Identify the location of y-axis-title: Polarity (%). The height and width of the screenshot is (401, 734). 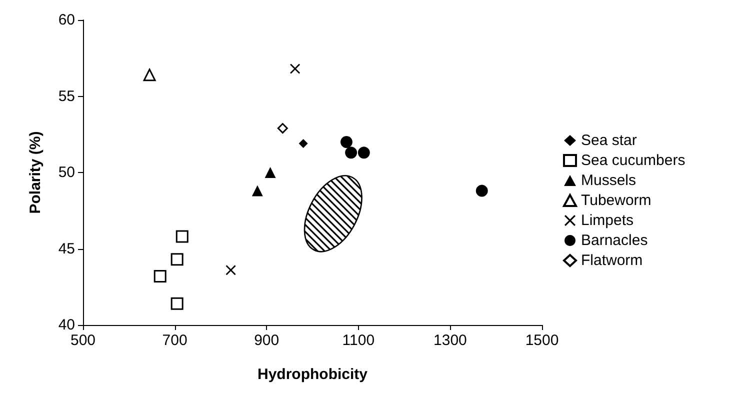
(35, 172).